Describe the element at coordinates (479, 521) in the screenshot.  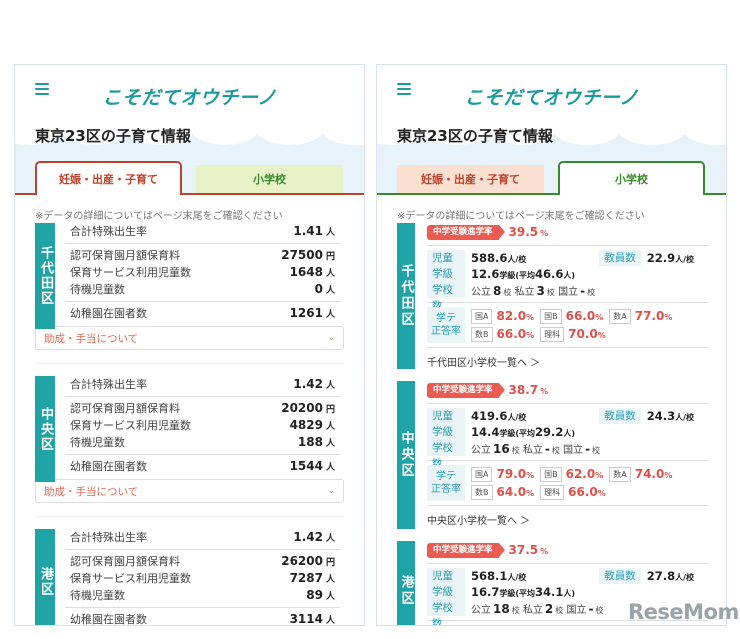
I see `school-list-link: 中央区小学校一覧へ ＞` at that location.